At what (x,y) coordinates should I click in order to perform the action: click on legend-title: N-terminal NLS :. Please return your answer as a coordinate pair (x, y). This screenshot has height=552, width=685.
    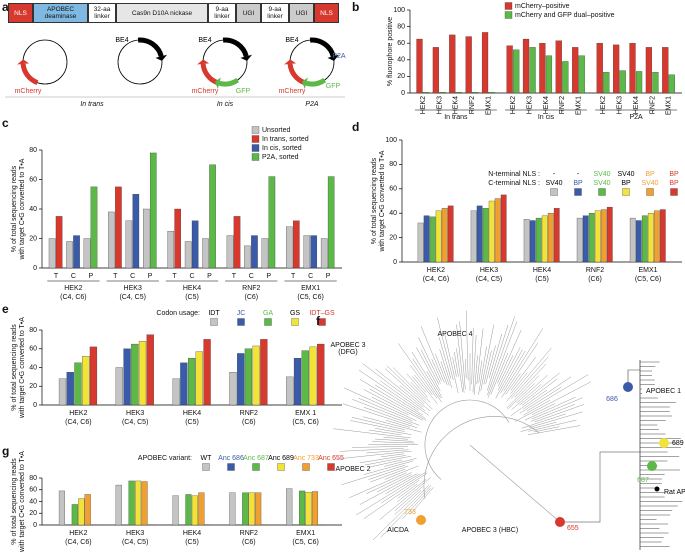
    Looking at the image, I should click on (514, 174).